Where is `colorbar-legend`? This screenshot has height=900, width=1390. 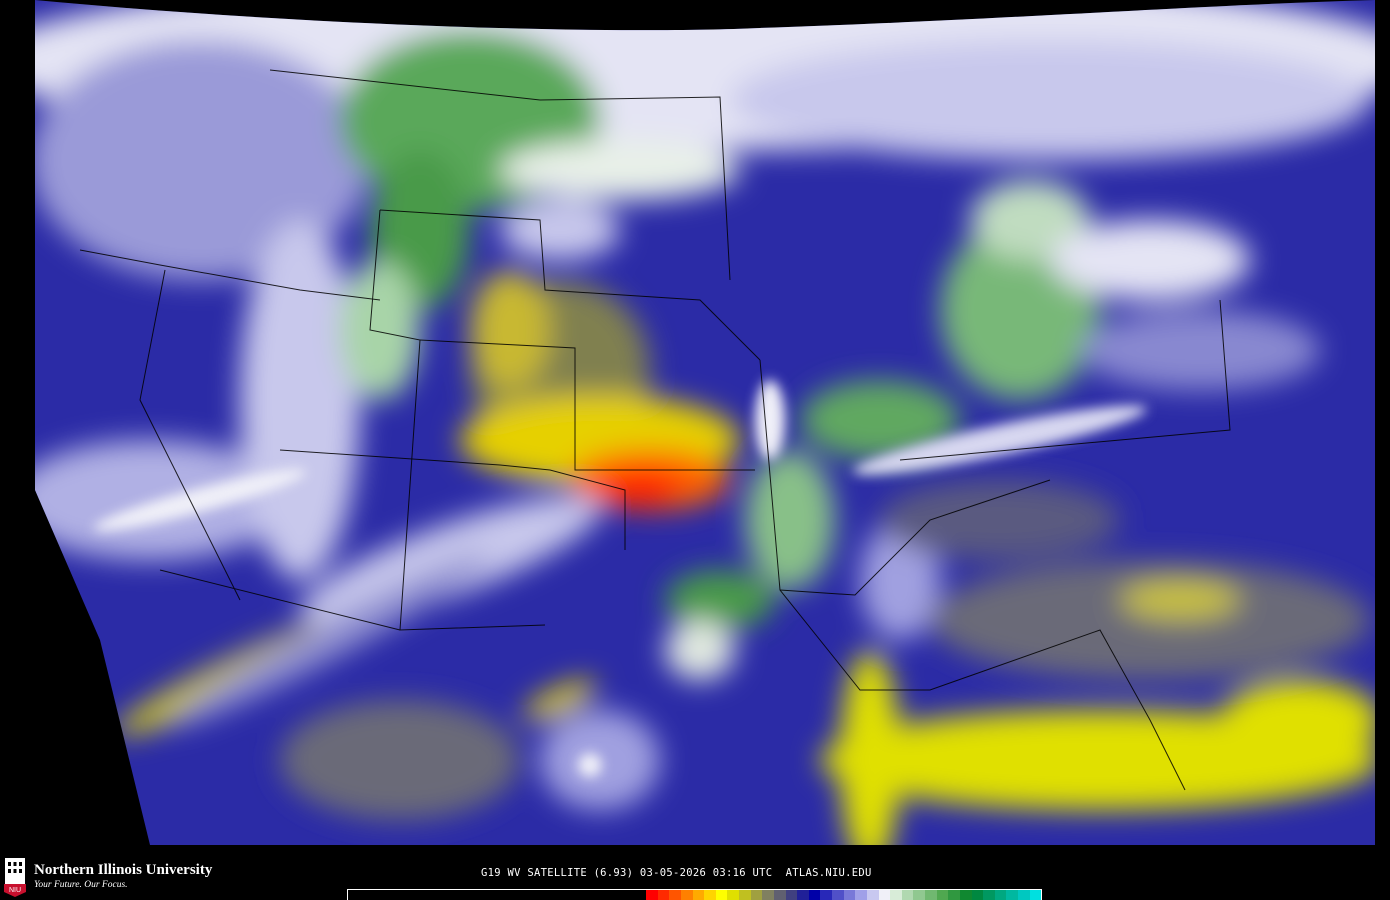
colorbar-legend is located at coordinates (694, 894).